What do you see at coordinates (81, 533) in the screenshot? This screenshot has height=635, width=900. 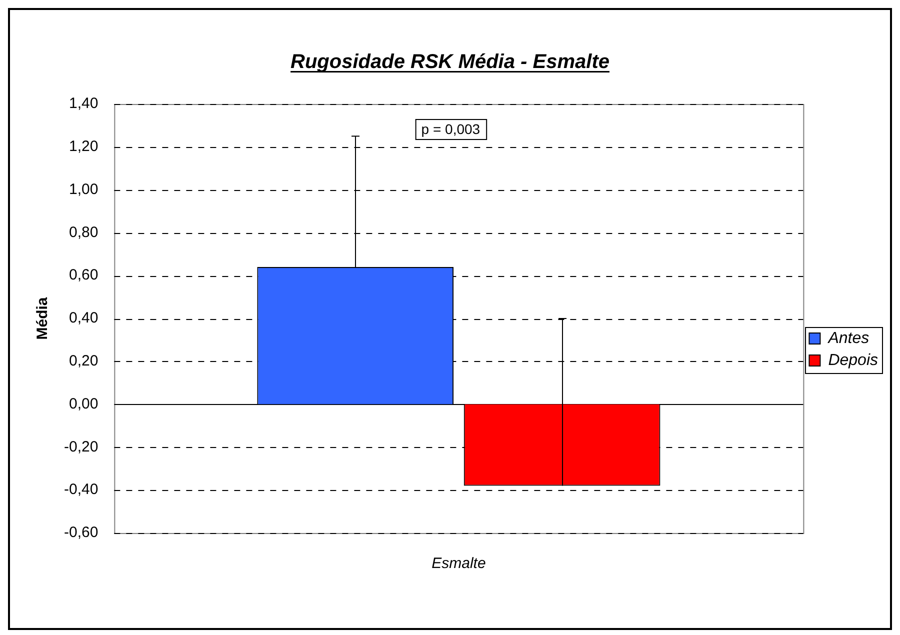 I see `y-tick-label: -0,60` at bounding box center [81, 533].